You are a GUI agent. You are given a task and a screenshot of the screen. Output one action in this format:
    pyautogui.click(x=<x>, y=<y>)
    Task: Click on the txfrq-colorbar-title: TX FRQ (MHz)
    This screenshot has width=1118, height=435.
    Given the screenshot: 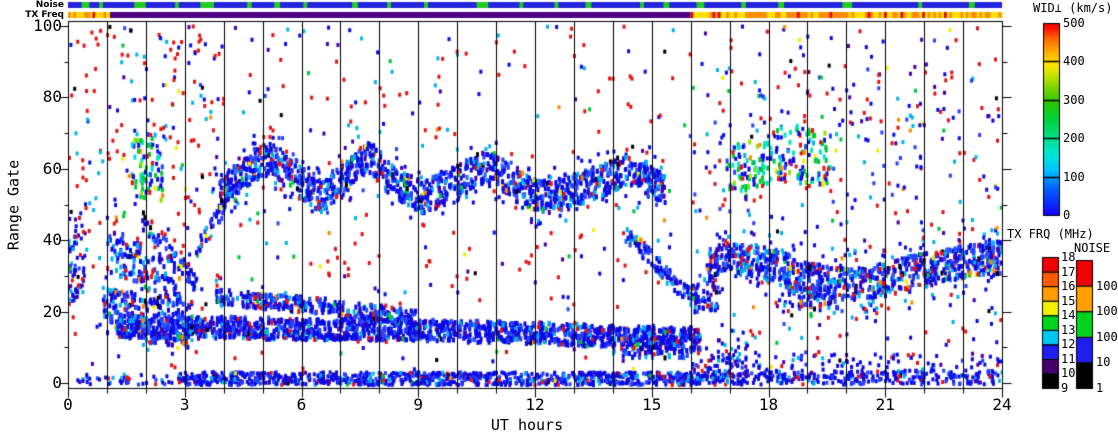 What is the action you would take?
    pyautogui.click(x=1050, y=234)
    